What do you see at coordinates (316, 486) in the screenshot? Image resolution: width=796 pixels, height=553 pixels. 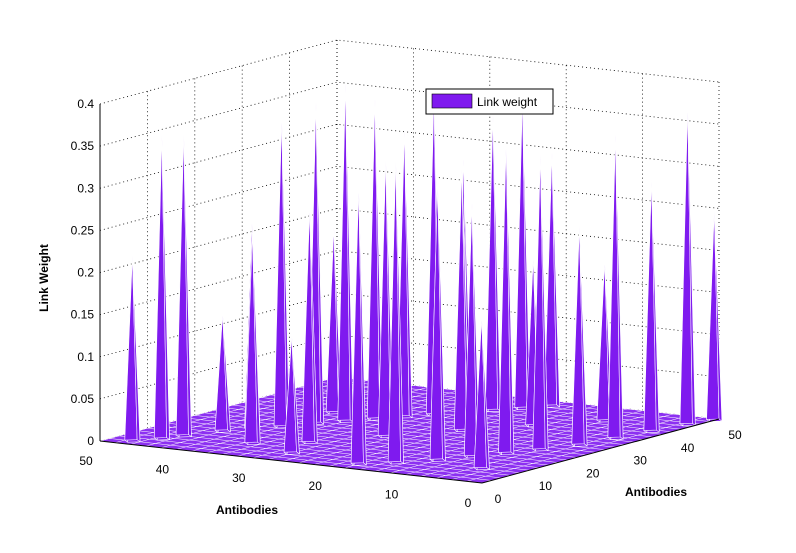 I see `x-tick-label: 20` at bounding box center [316, 486].